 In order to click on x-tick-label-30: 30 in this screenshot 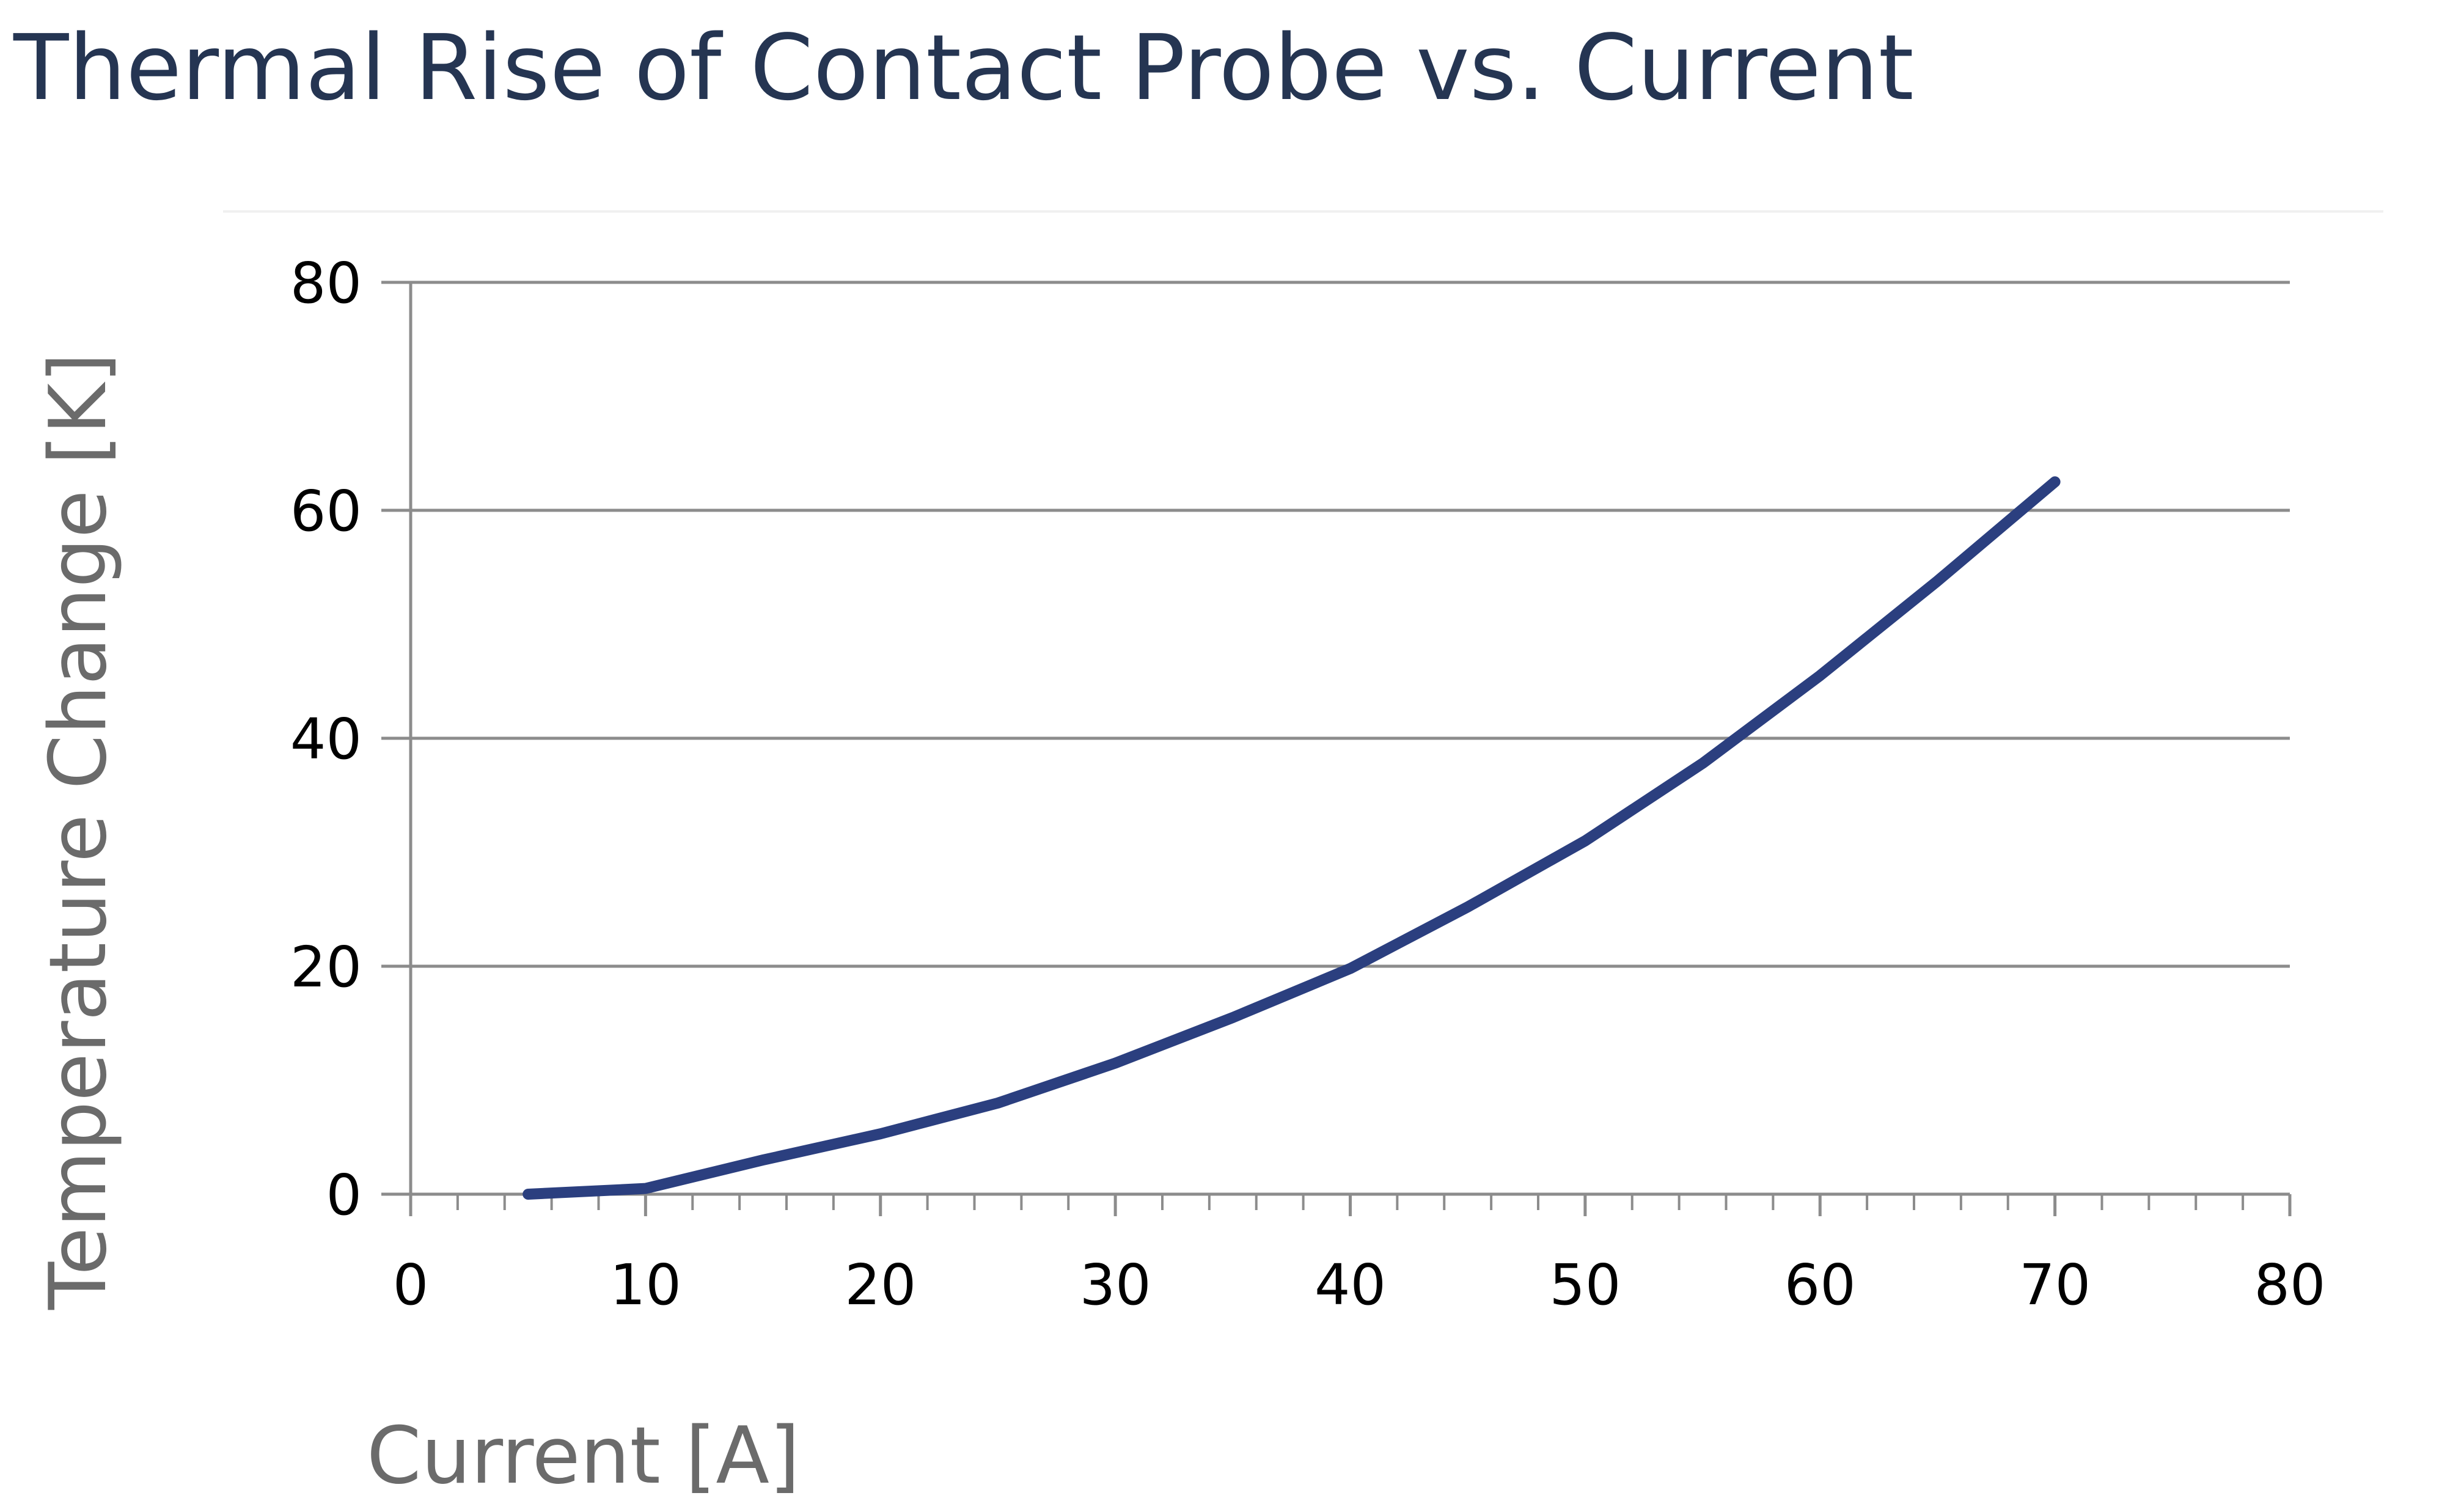, I will do `click(1116, 1285)`.